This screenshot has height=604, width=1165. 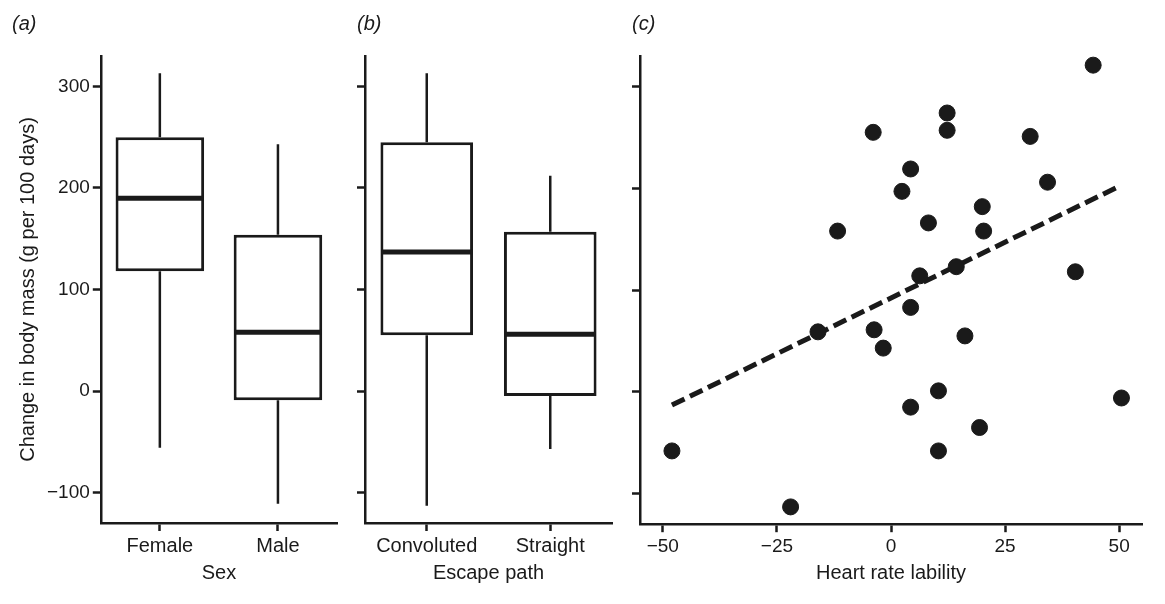 I want to click on x-axis-title: Heart rate lability, so click(x=891, y=571).